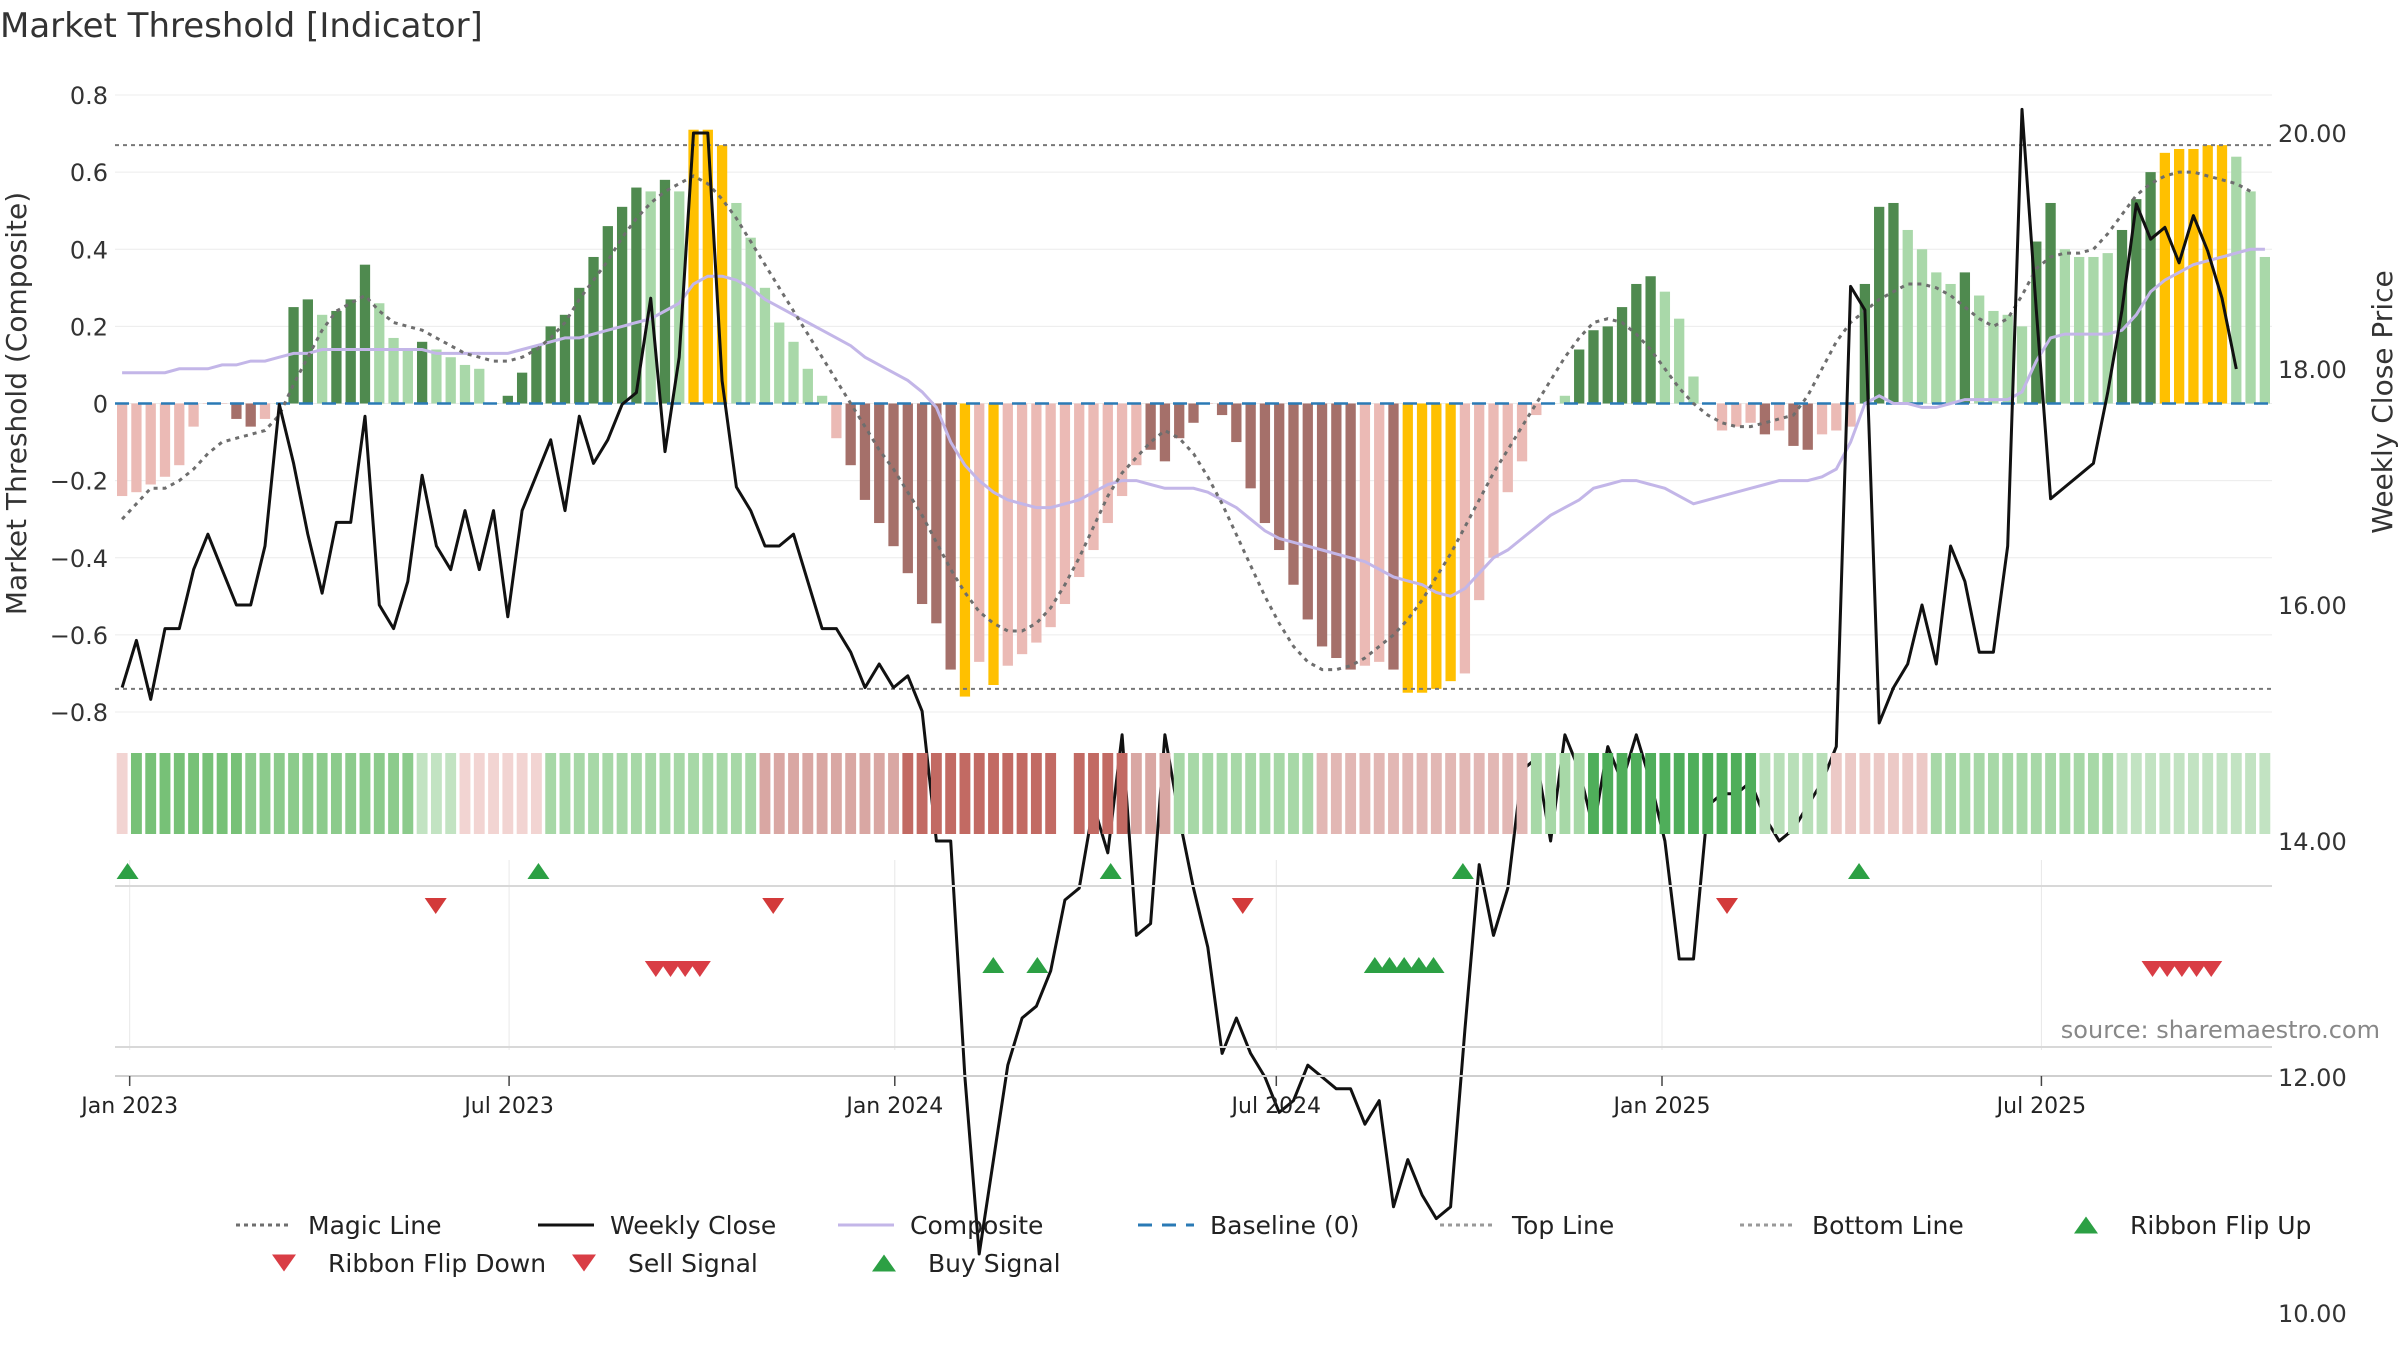 Image resolution: width=2400 pixels, height=1350 pixels. What do you see at coordinates (79, 636) in the screenshot?
I see `y-left-tick-label: −0.6` at bounding box center [79, 636].